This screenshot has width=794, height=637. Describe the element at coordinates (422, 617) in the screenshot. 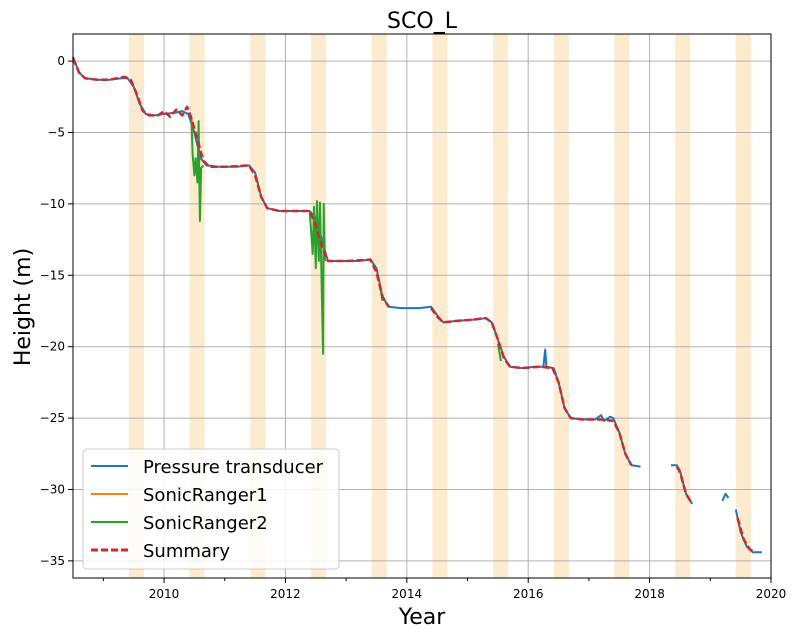

I see `x-axis-label: Year` at that location.